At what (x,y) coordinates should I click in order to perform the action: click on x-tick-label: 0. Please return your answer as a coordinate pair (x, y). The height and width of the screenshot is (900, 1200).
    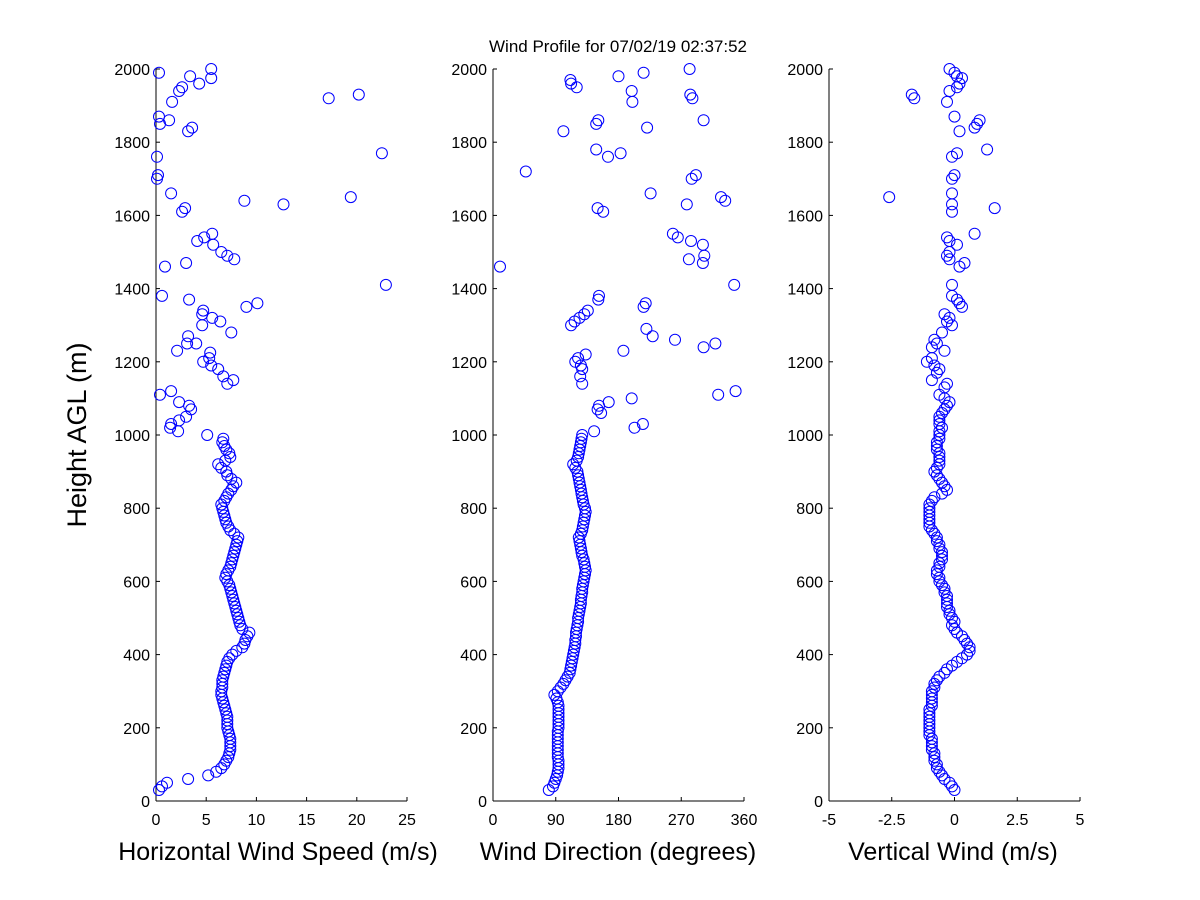
    Looking at the image, I should click on (493, 820).